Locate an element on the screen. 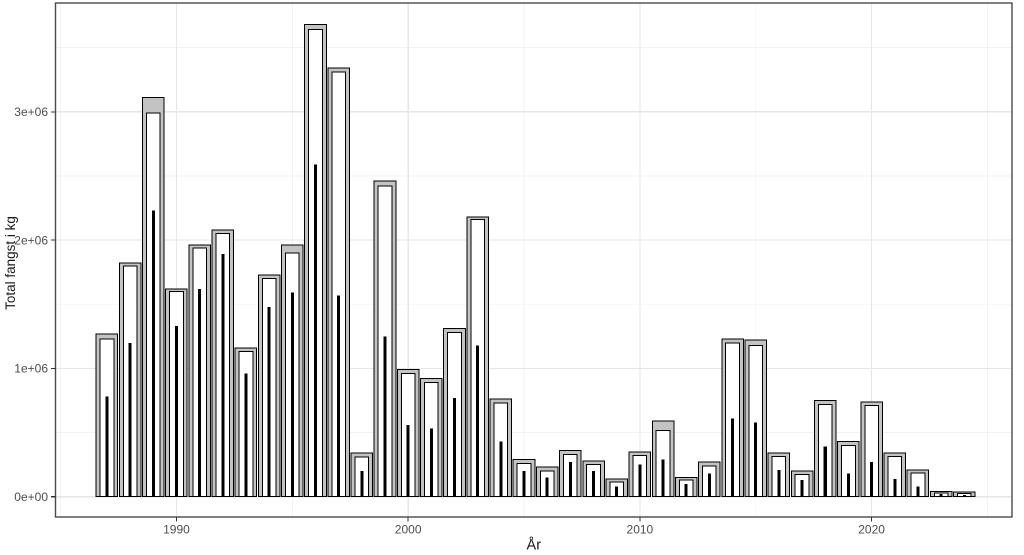 Image resolution: width=1024 pixels, height=555 pixels. bar-group-2011 is located at coordinates (663, 459).